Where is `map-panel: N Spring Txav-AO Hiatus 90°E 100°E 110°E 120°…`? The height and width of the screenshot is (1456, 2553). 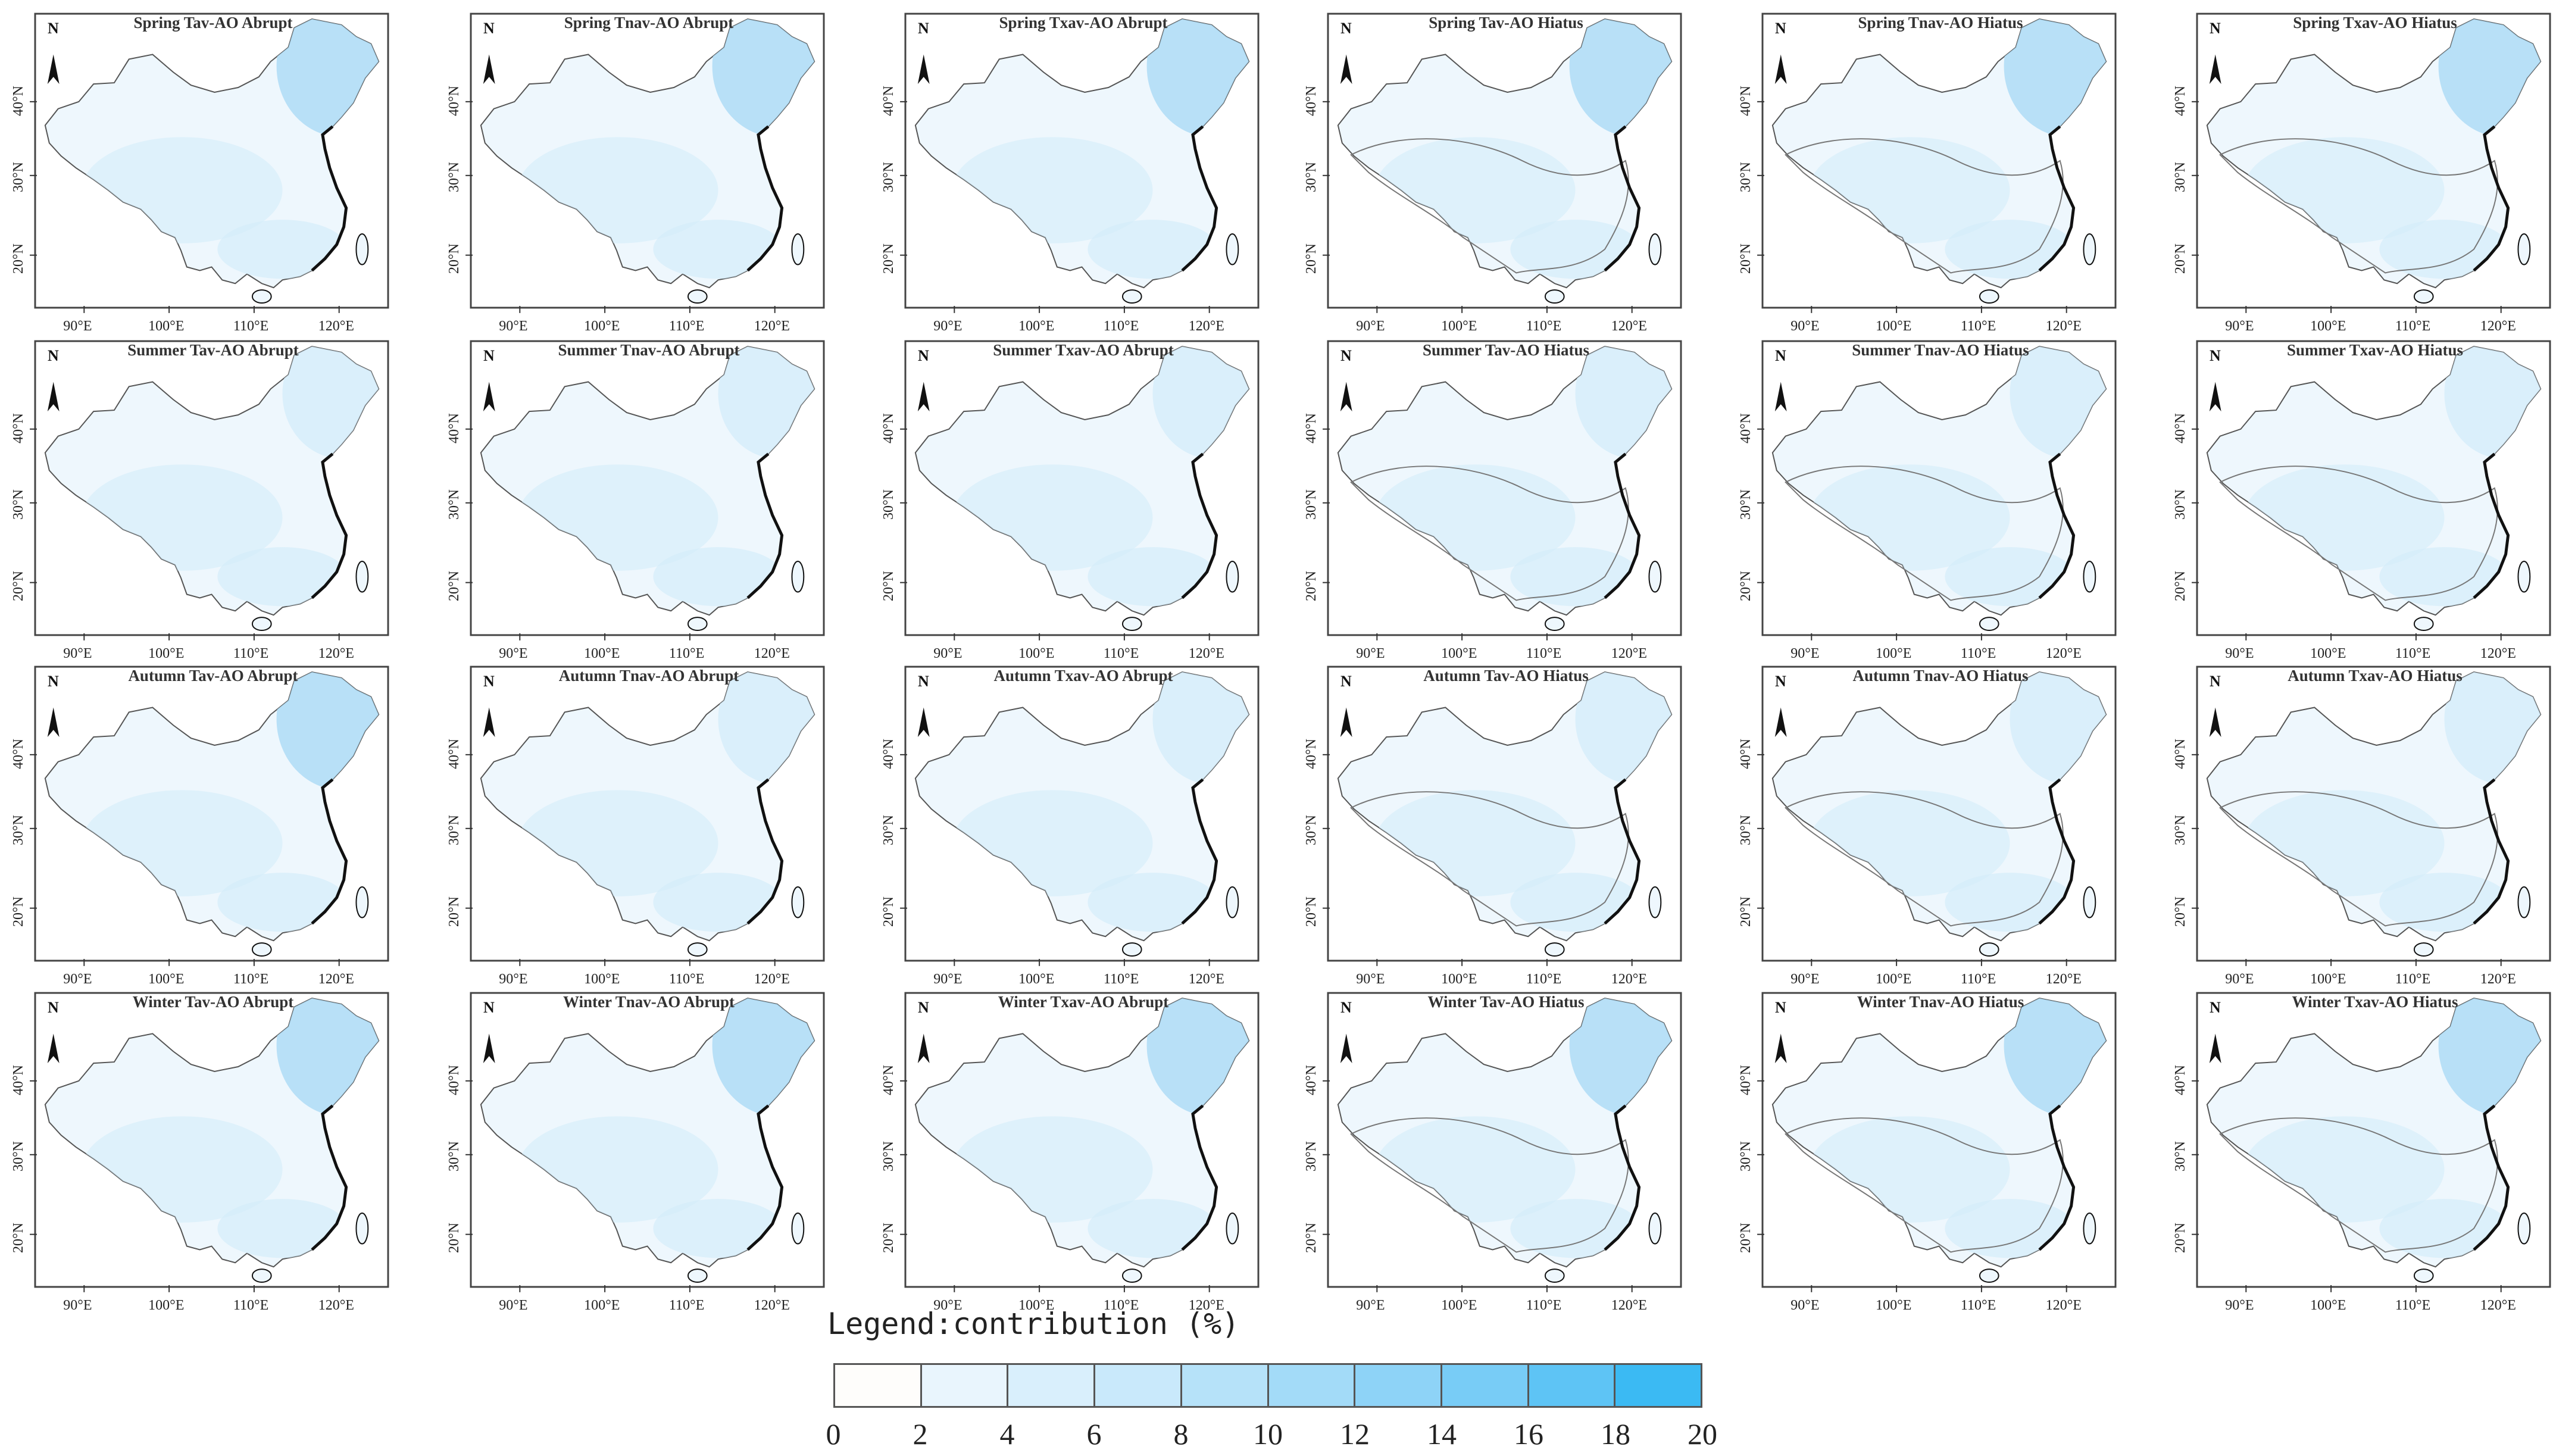 map-panel: N Spring Txav-AO Hiatus 90°E 100°E 110°E 120°… is located at coordinates (2362, 172).